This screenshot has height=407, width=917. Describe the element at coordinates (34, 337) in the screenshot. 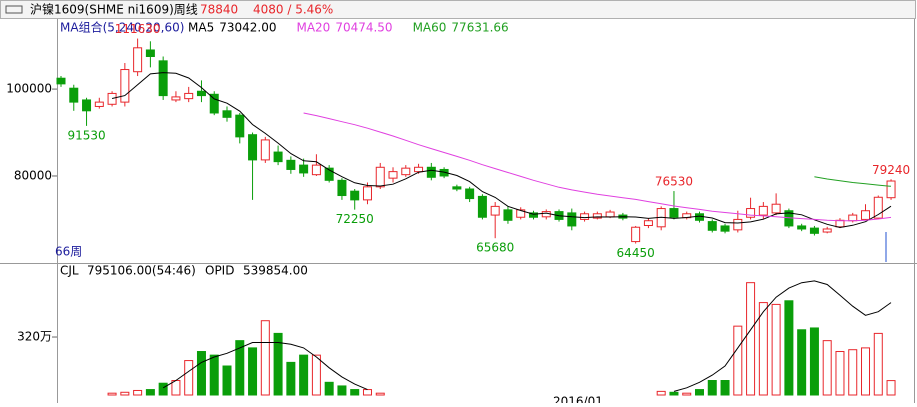

I see `volume-tick-label: 320万` at that location.